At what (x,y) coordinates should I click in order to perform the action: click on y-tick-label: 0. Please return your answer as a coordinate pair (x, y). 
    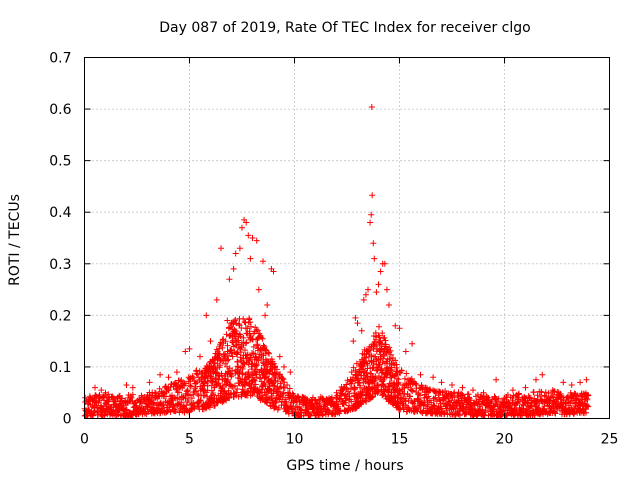
    Looking at the image, I should click on (67, 420).